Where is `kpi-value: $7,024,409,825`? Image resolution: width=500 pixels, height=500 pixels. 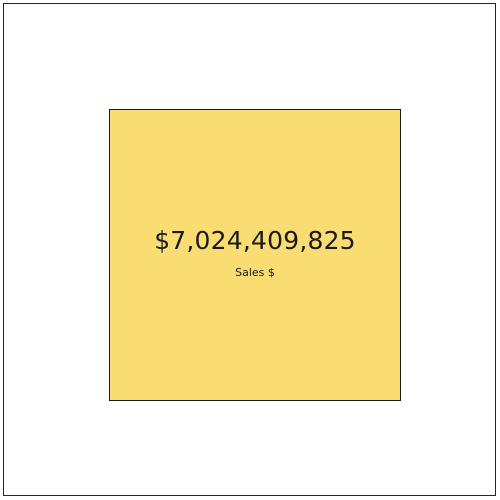 kpi-value: $7,024,409,825 is located at coordinates (255, 240).